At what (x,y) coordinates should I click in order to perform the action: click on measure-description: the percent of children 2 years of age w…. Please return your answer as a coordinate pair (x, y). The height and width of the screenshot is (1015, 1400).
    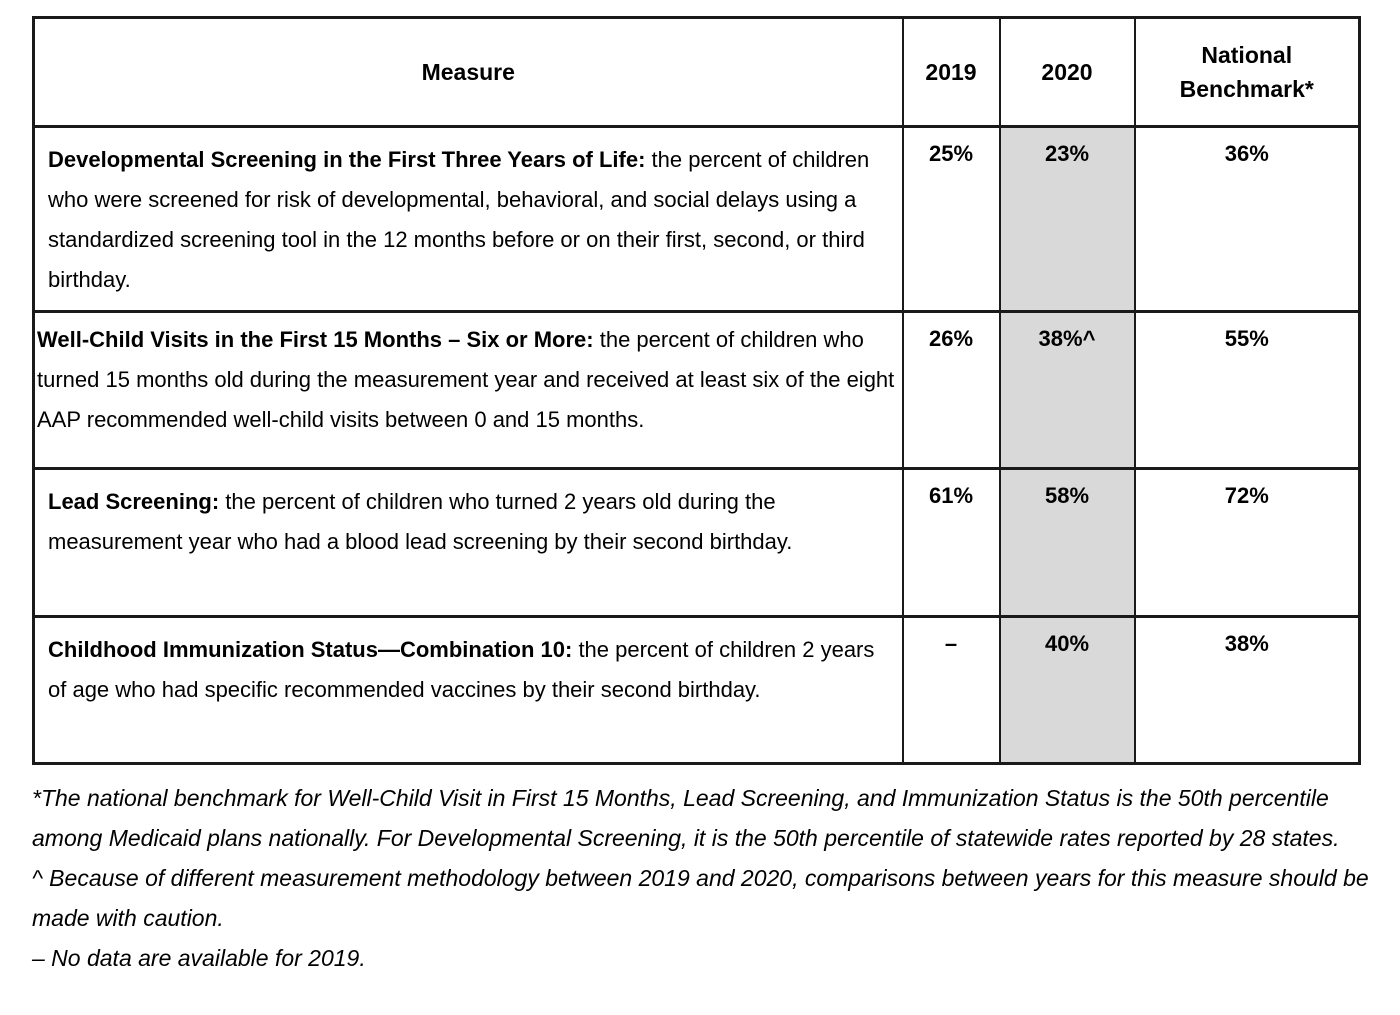
    Looking at the image, I should click on (461, 669).